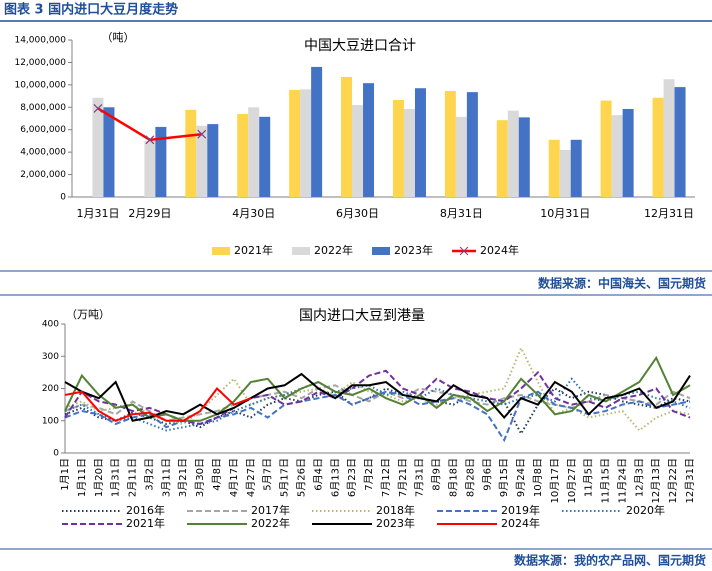  What do you see at coordinates (521, 477) in the screenshot?
I see `x-tick-label: 9月24日` at bounding box center [521, 477].